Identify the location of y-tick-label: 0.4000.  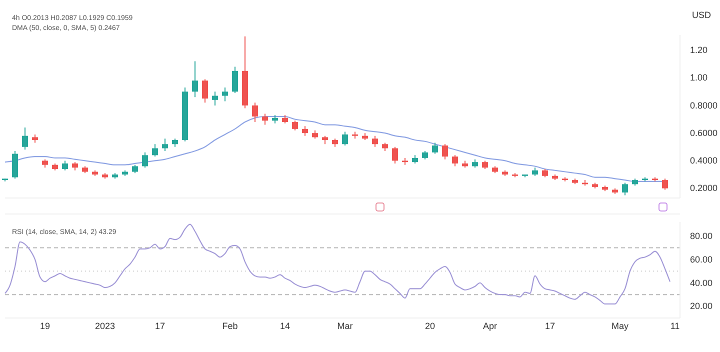
(704, 161).